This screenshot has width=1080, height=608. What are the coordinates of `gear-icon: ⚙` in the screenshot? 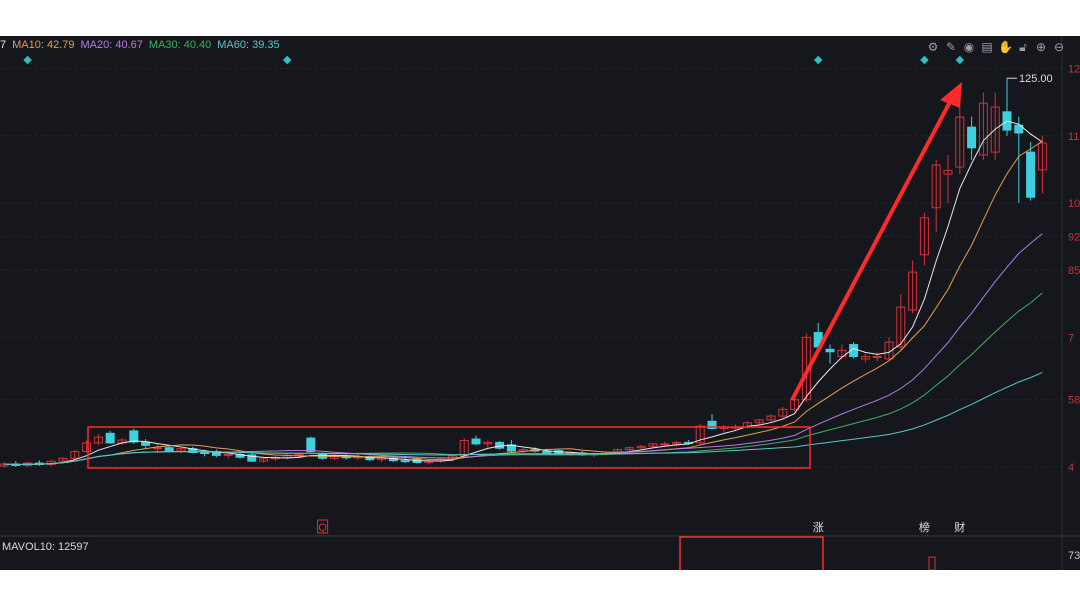 It's located at (933, 47).